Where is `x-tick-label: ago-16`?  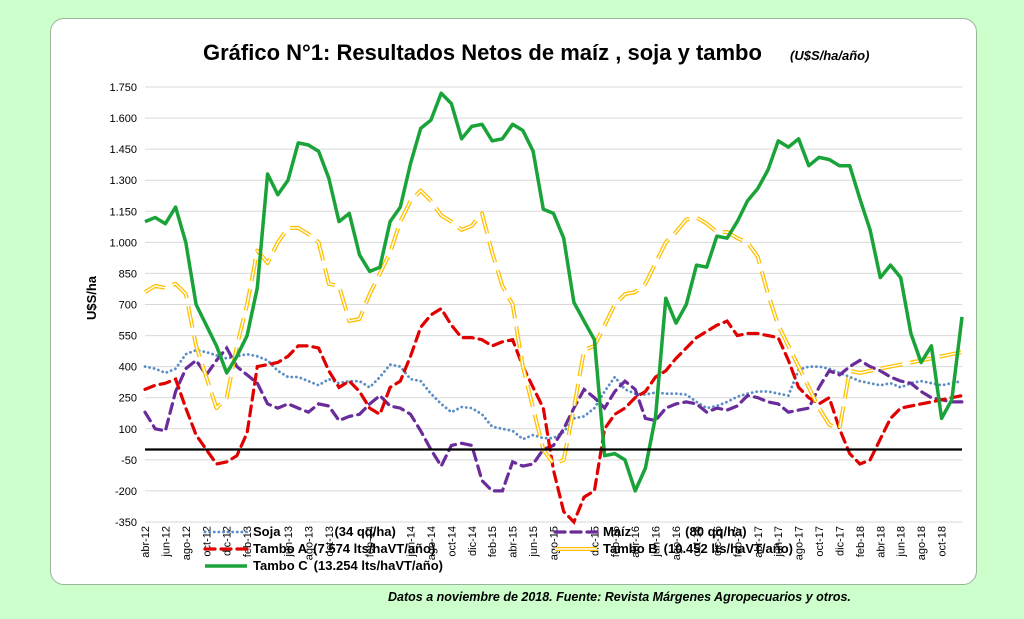
x-tick-label: ago-16 is located at coordinates (677, 543).